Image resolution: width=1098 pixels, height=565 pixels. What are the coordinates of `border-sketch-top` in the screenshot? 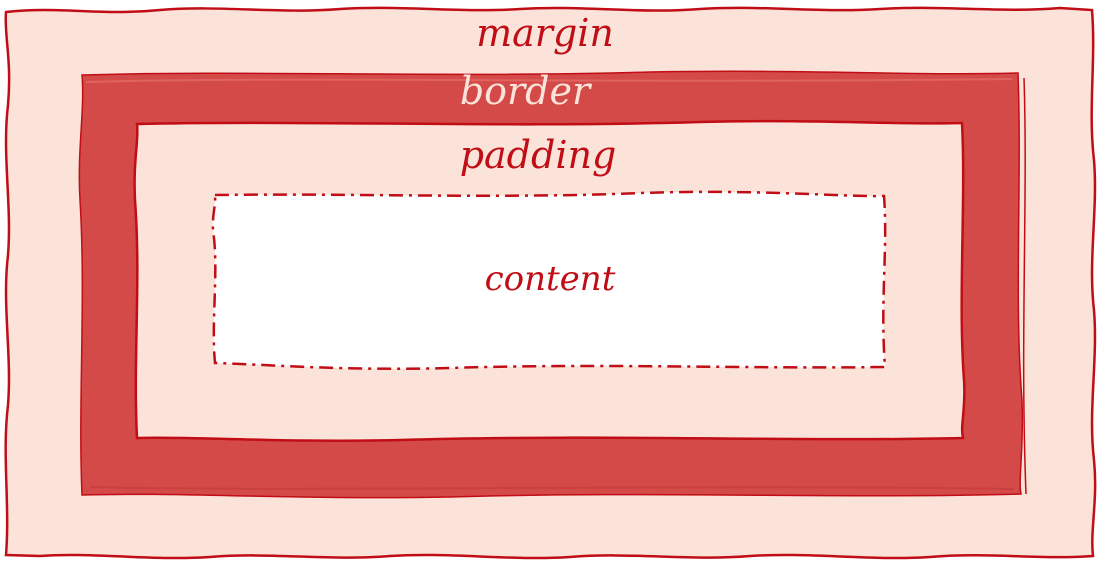 It's located at (549, 80).